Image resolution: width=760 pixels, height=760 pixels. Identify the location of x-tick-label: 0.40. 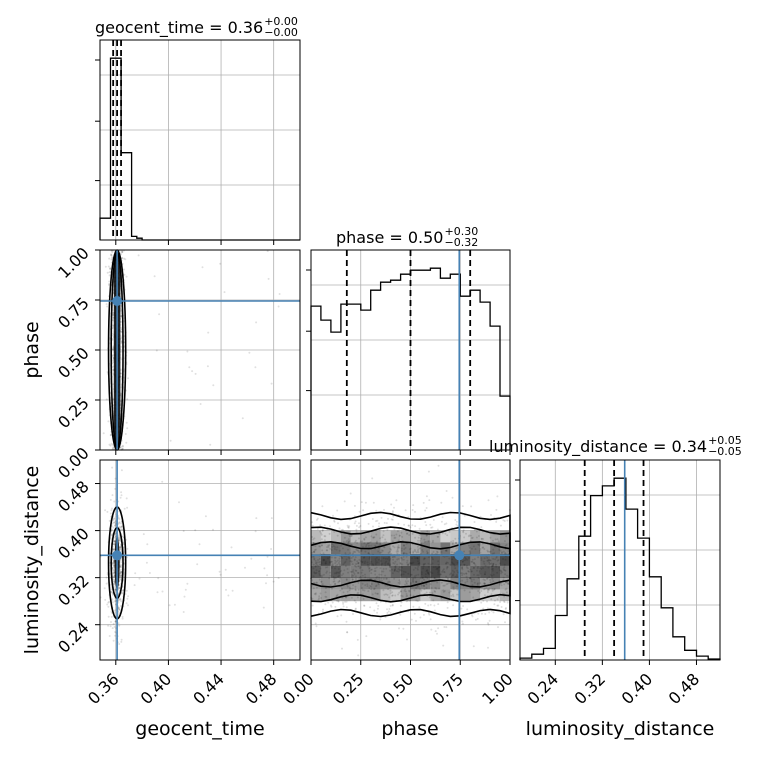
(637, 688).